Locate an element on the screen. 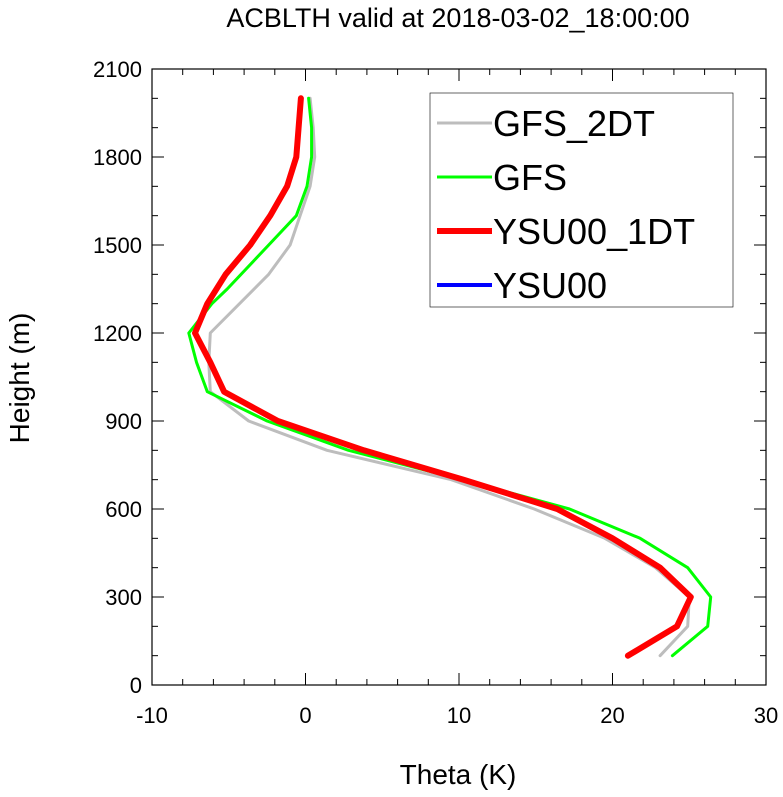  x-axis-label: Theta (K) is located at coordinates (458, 774).